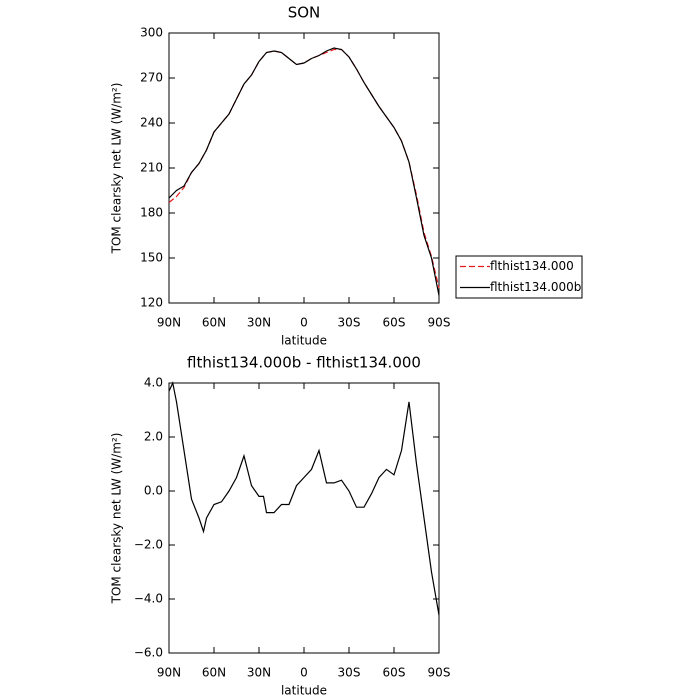 This screenshot has width=700, height=700. Describe the element at coordinates (151, 258) in the screenshot. I see `y-tick-label: 150` at that location.